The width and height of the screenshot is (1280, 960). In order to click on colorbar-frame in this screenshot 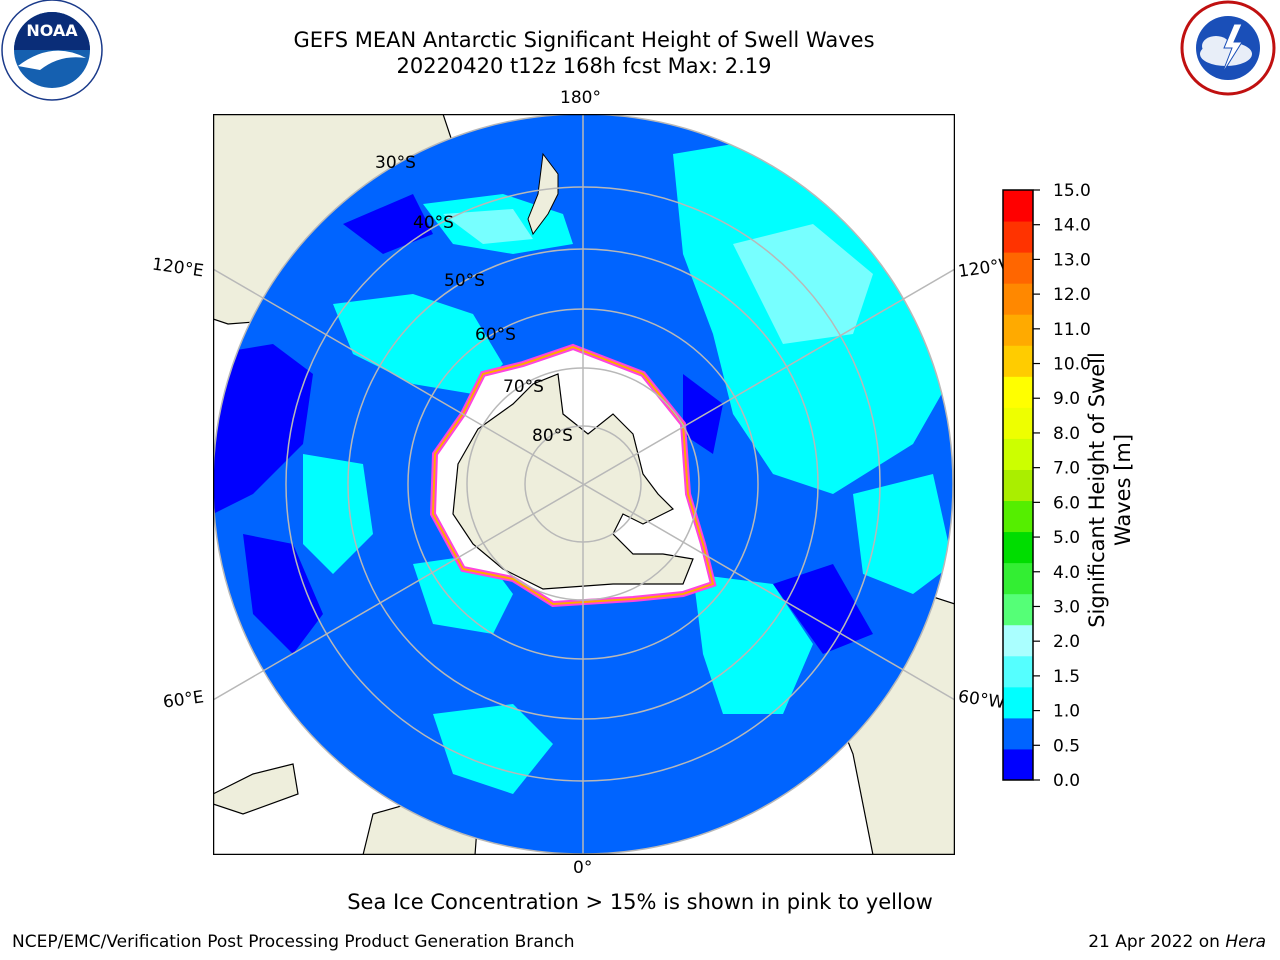, I will do `click(1018, 485)`.